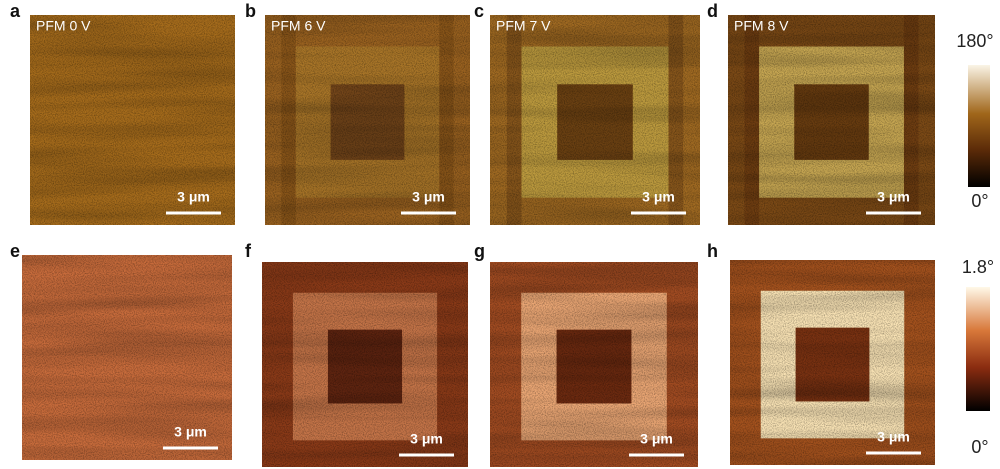 The image size is (1000, 469). Describe the element at coordinates (15, 11) in the screenshot. I see `panel-letter: a` at that location.